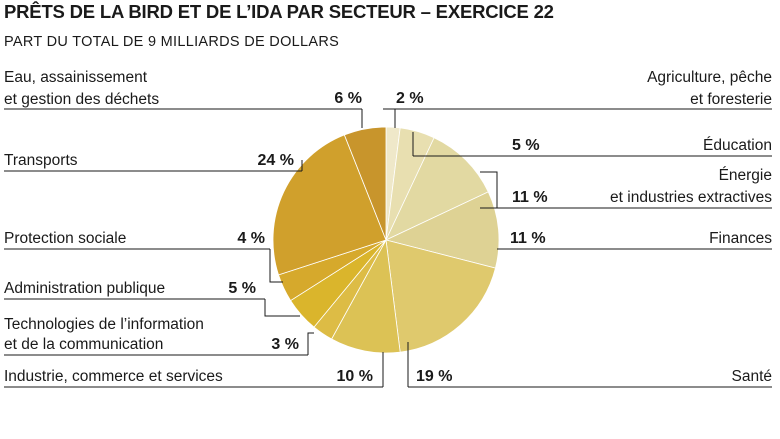 The height and width of the screenshot is (439, 780). I want to click on slice-label-energie: Énergie, so click(745, 175).